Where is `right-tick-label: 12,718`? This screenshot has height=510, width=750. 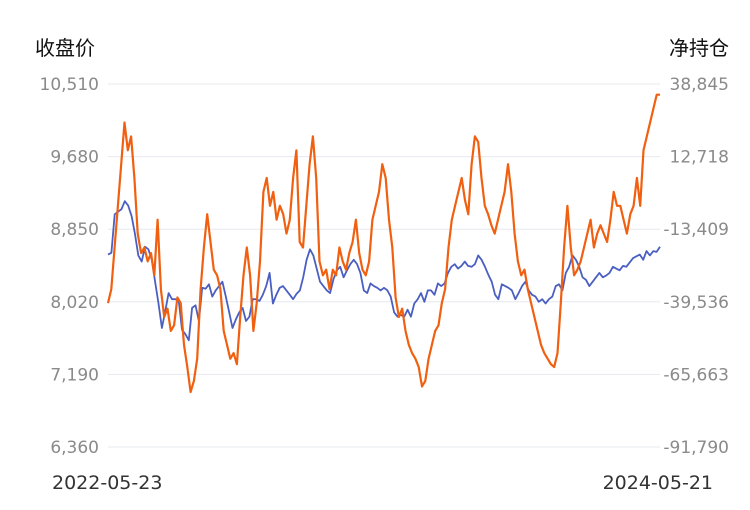 right-tick-label: 12,718 is located at coordinates (699, 158).